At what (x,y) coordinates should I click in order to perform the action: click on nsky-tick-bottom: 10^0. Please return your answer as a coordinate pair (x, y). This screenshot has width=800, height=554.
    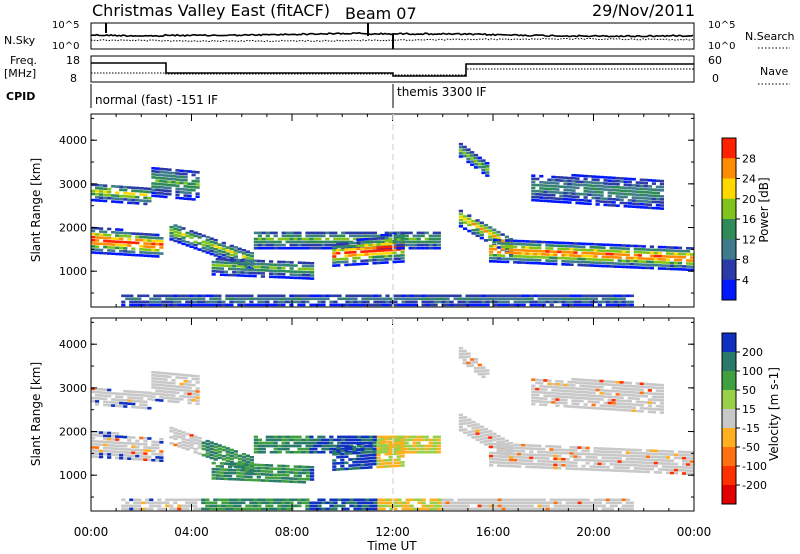
    Looking at the image, I should click on (65, 46).